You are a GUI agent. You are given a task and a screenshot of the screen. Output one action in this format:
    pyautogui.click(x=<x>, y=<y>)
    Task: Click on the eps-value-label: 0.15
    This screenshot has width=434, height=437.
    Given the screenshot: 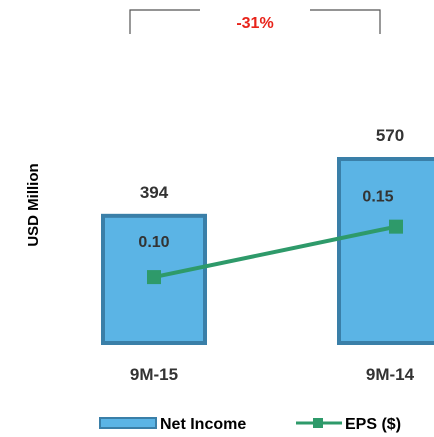 What is the action you would take?
    pyautogui.click(x=377, y=197)
    